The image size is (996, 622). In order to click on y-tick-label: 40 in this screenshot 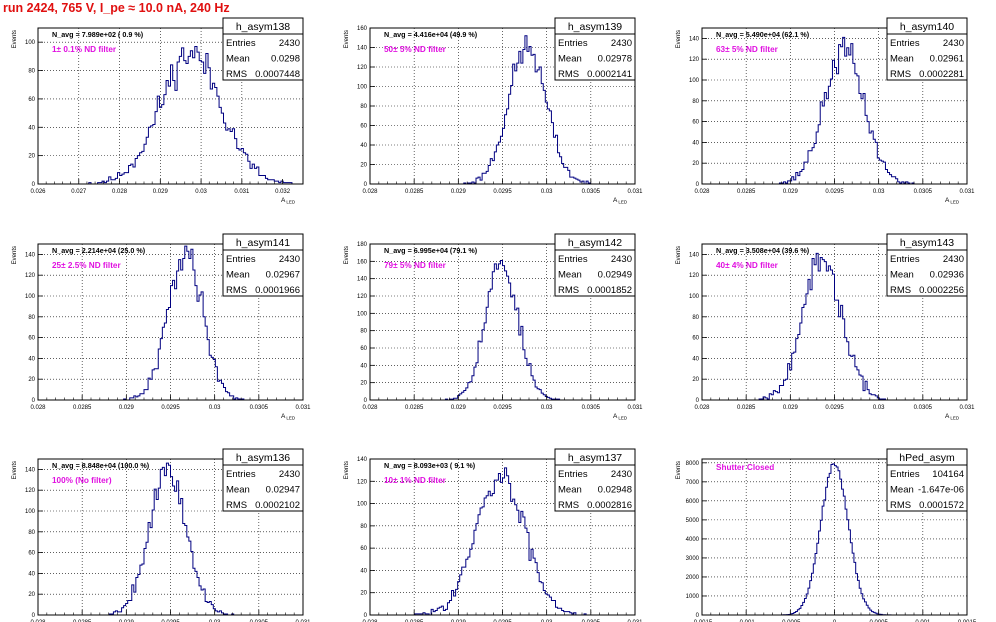, I will do `click(363, 366)`.